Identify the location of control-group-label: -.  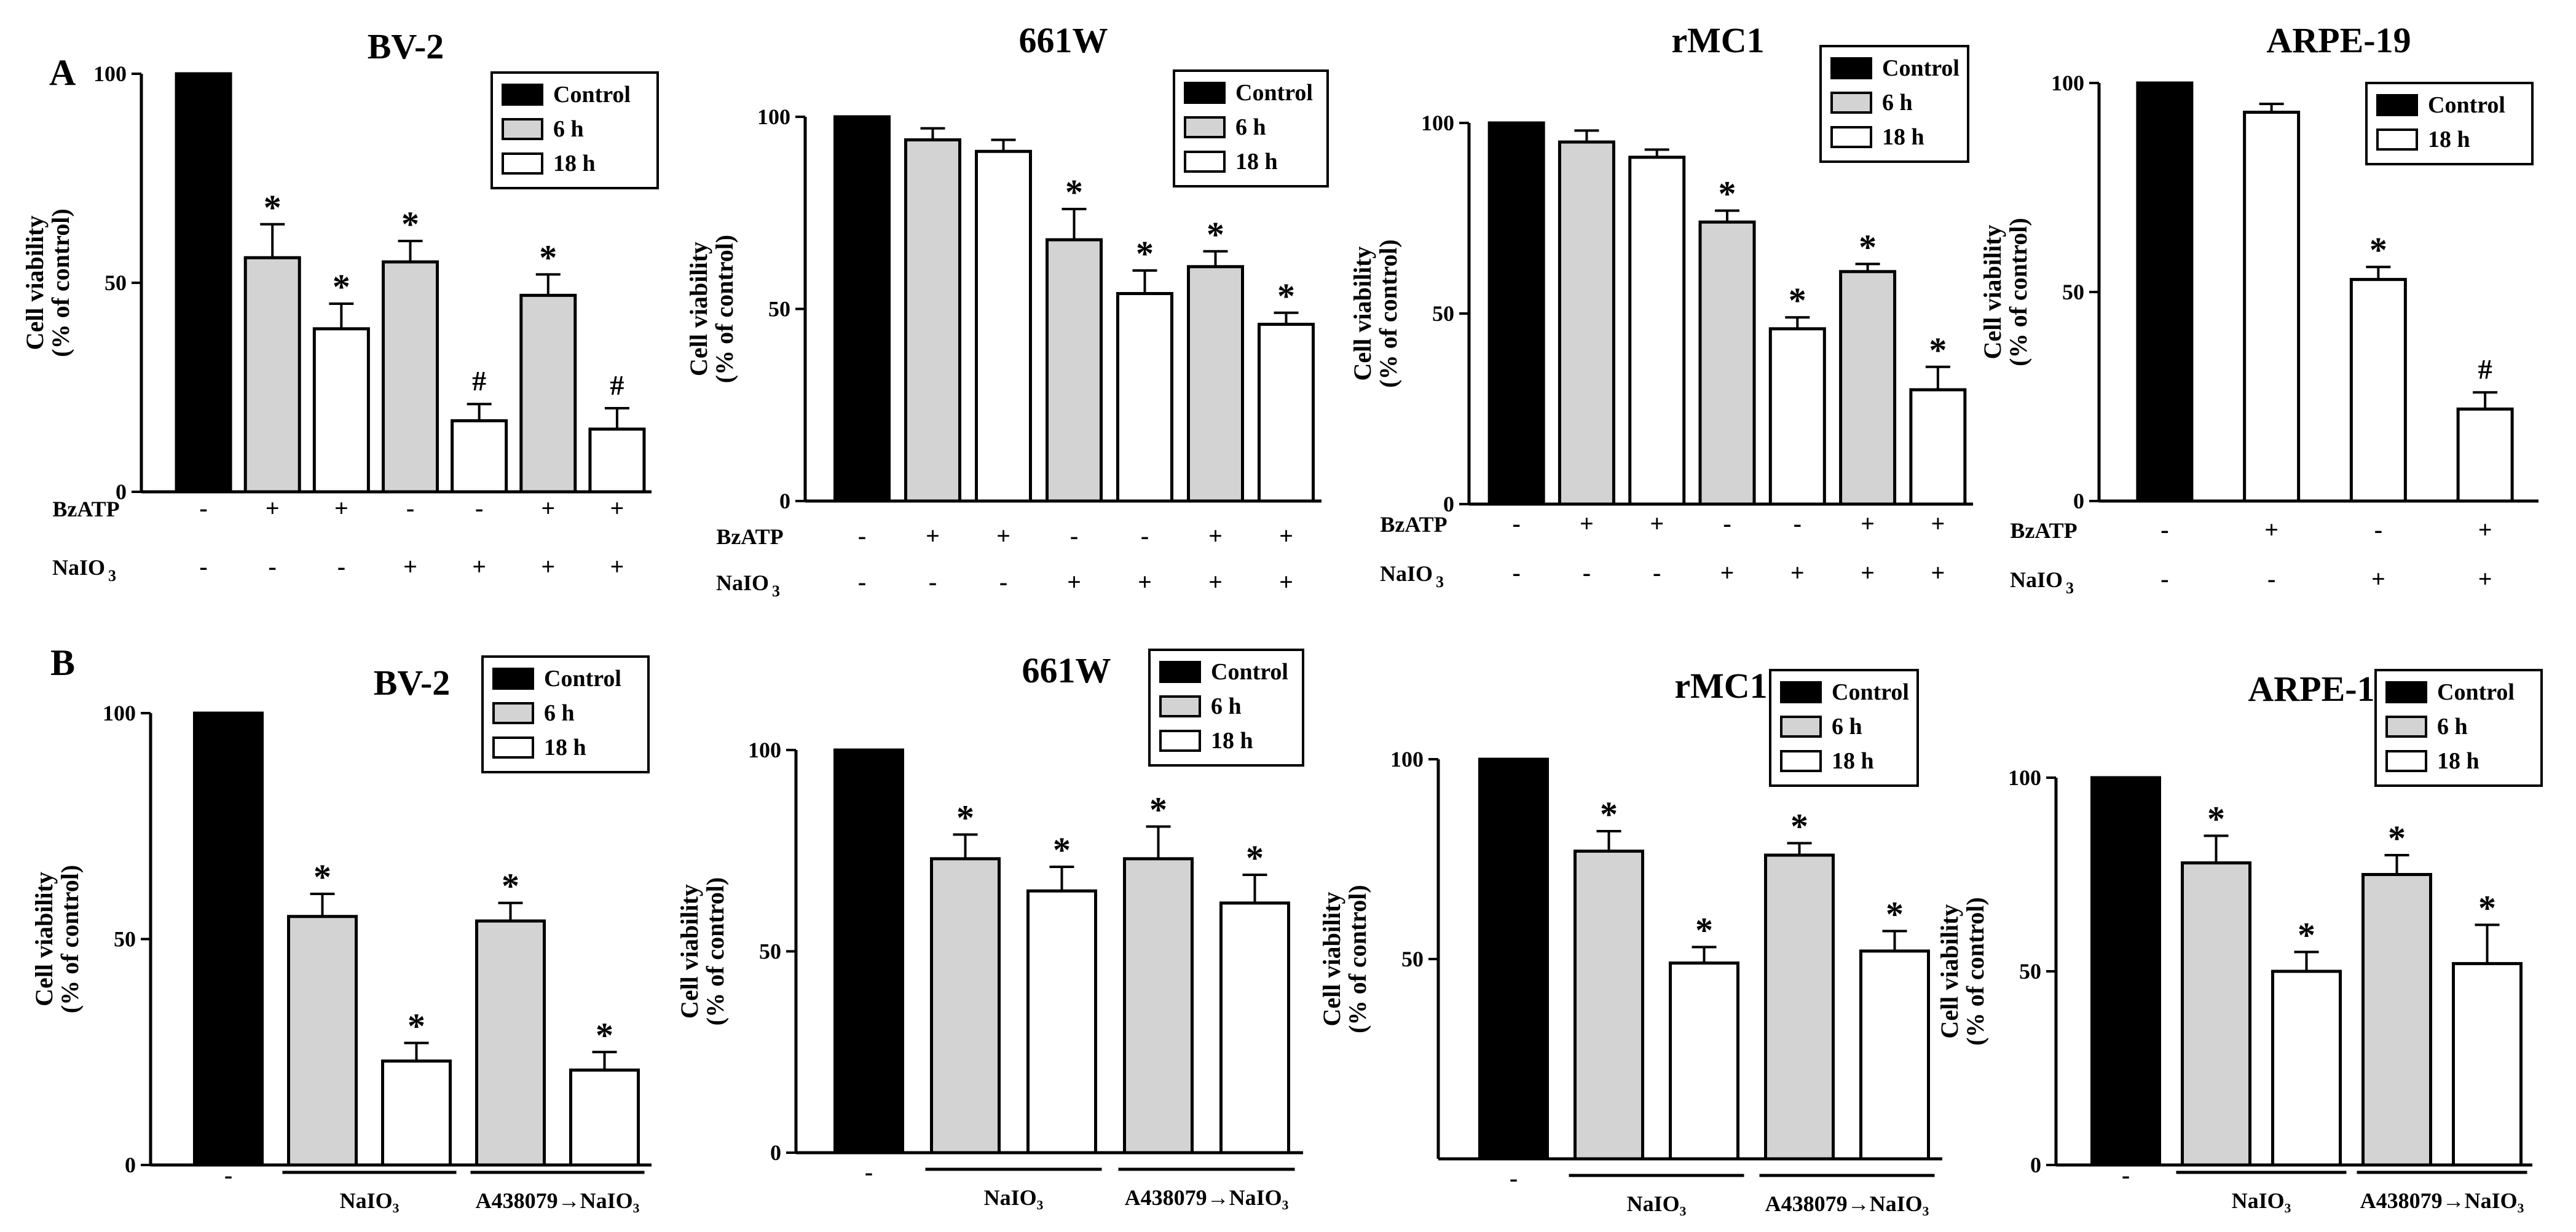
(2126, 1175).